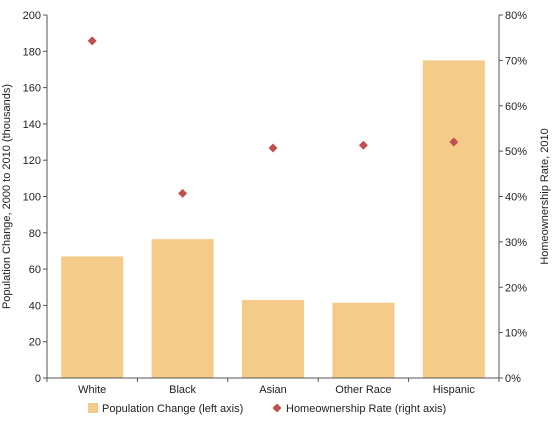 This screenshot has width=554, height=422. What do you see at coordinates (92, 390) in the screenshot?
I see `x-tick-label: White` at bounding box center [92, 390].